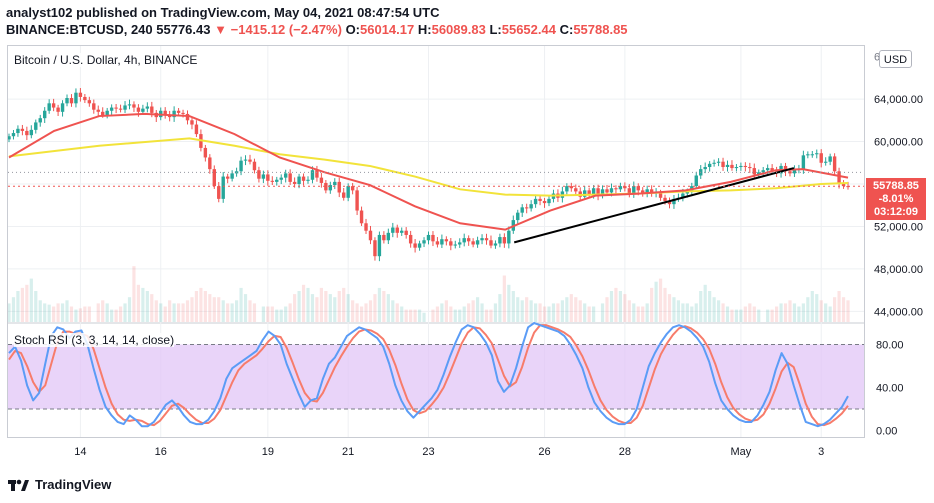 Image resolution: width=934 pixels, height=503 pixels. Describe the element at coordinates (890, 346) in the screenshot. I see `rsi-tick-label: 80.00` at that location.